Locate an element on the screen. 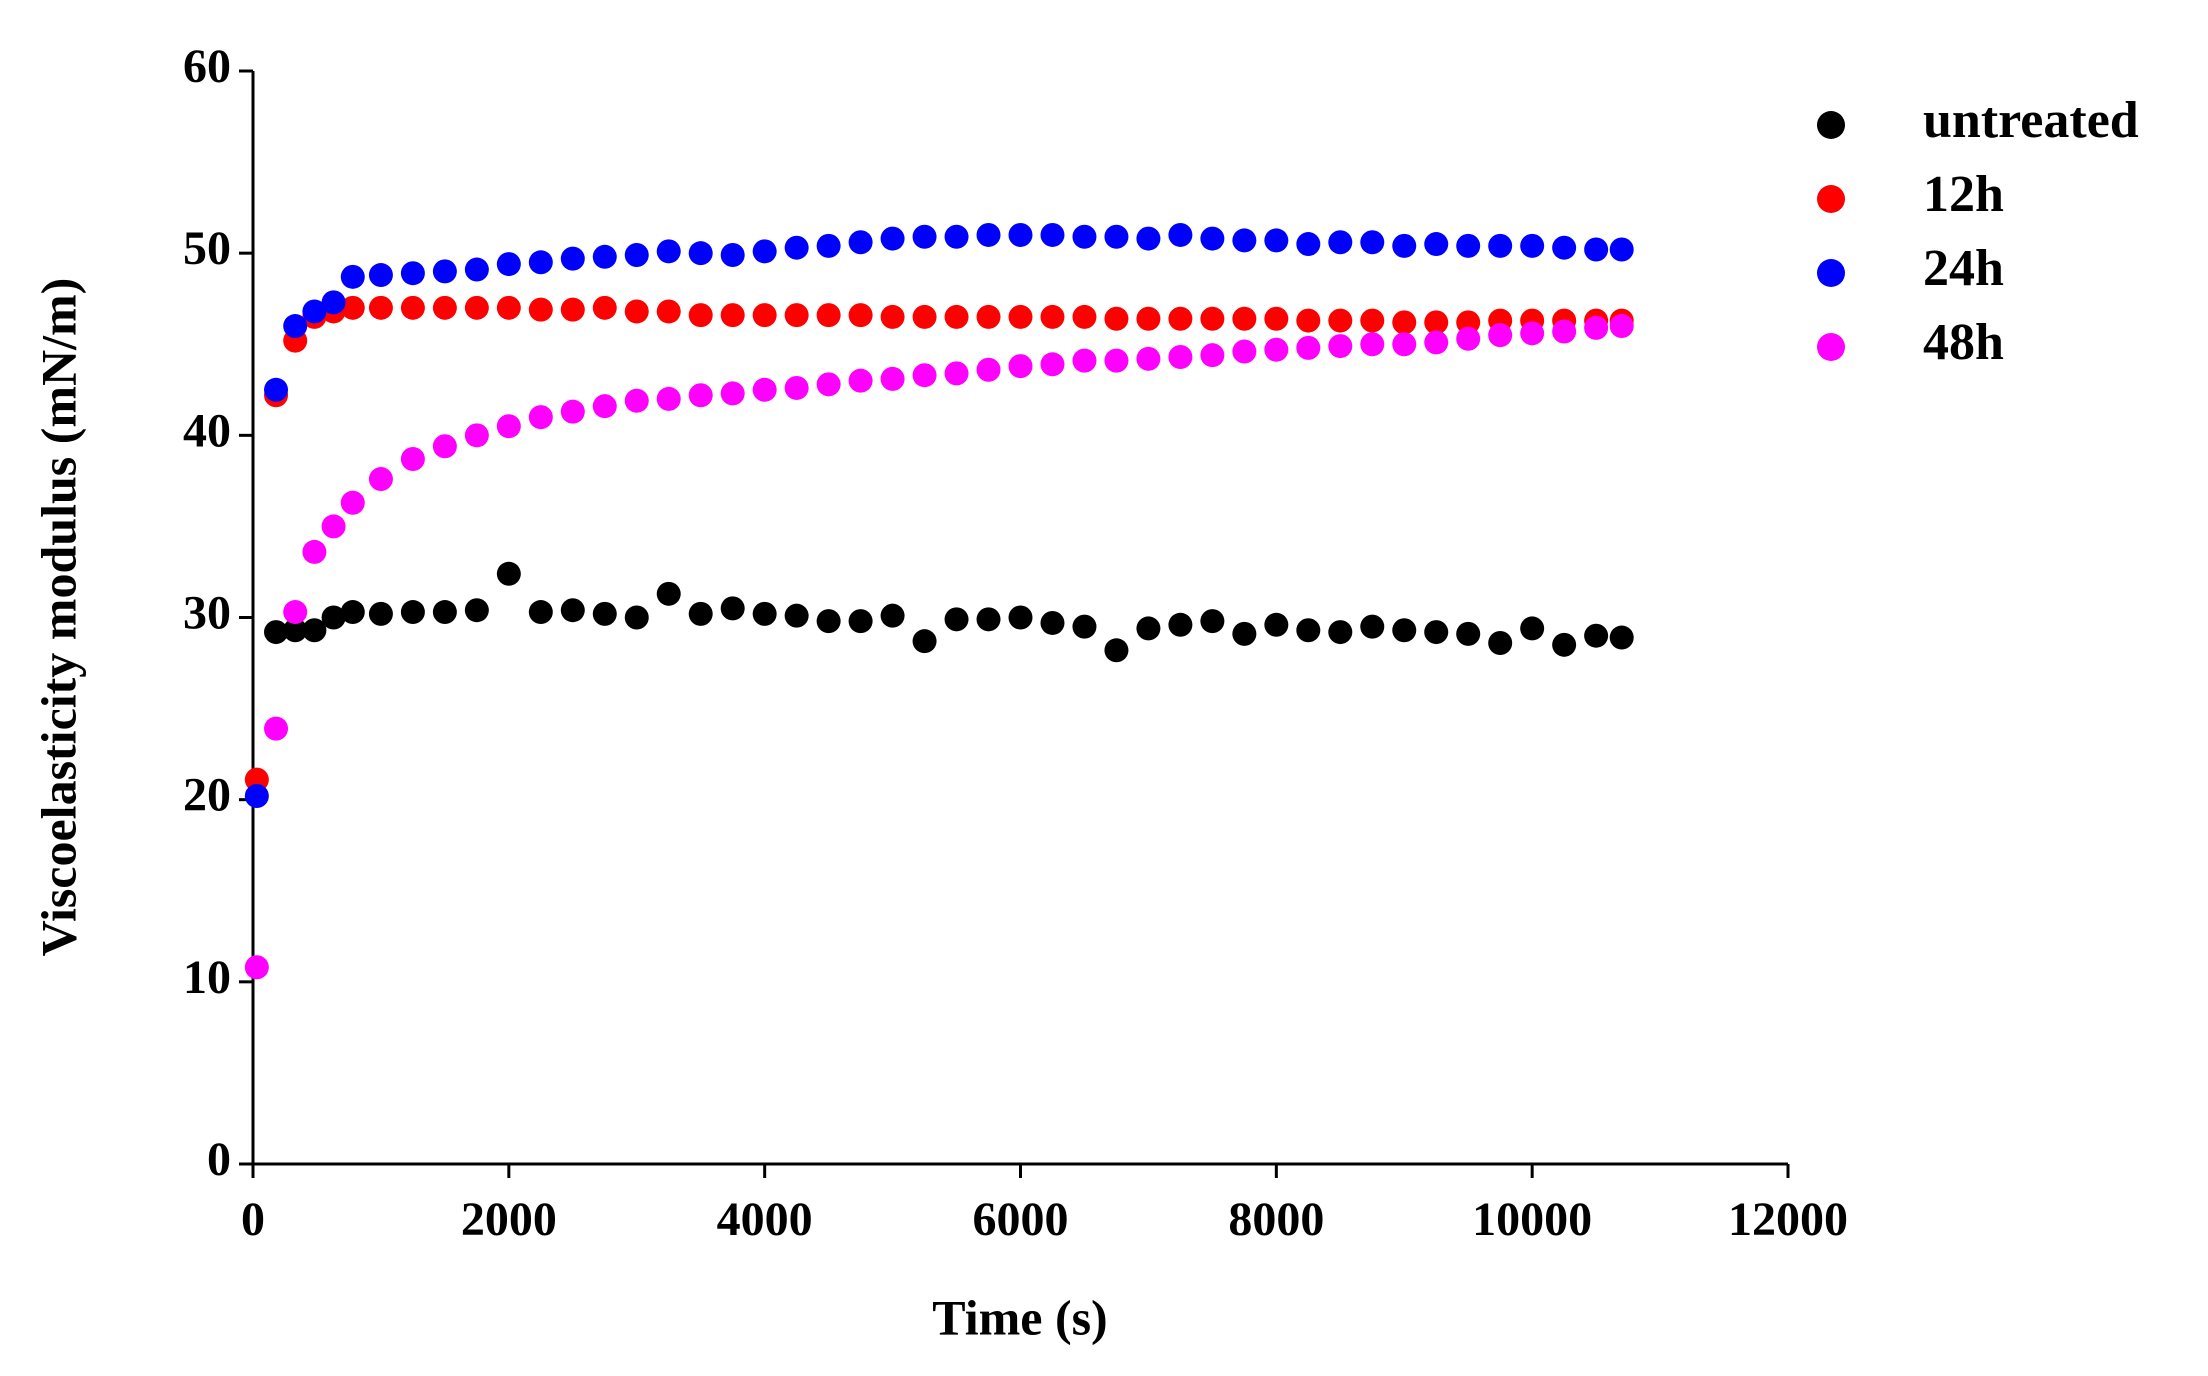 This screenshot has height=1376, width=2208. y-tick-label: 10 is located at coordinates (207, 977).